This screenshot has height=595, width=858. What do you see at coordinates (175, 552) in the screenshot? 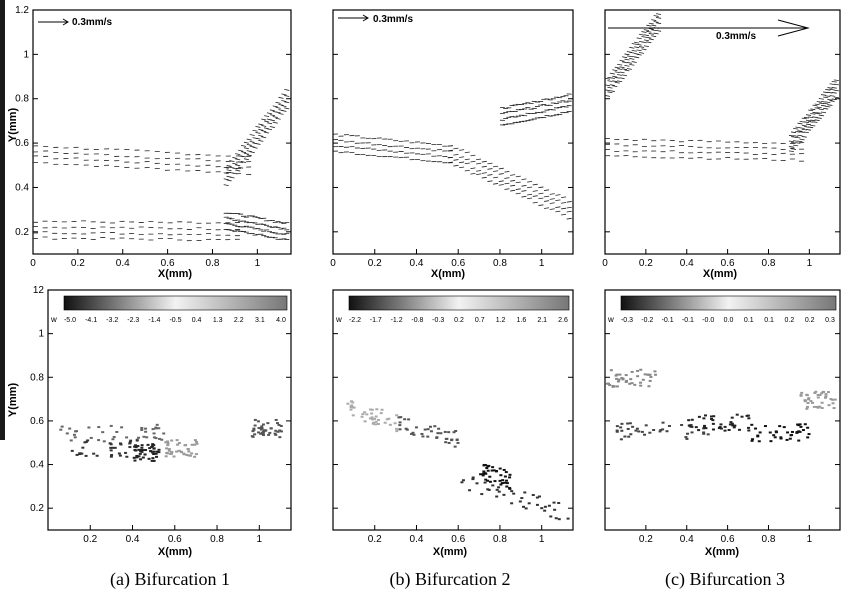
I see `x-axis-label-a-bottom: X(mm)` at bounding box center [175, 552].